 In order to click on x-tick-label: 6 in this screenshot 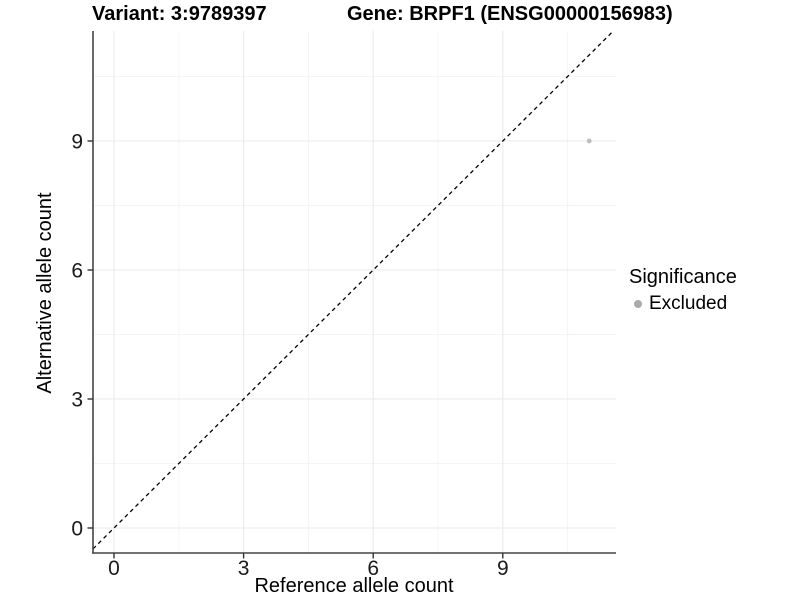, I will do `click(373, 568)`.